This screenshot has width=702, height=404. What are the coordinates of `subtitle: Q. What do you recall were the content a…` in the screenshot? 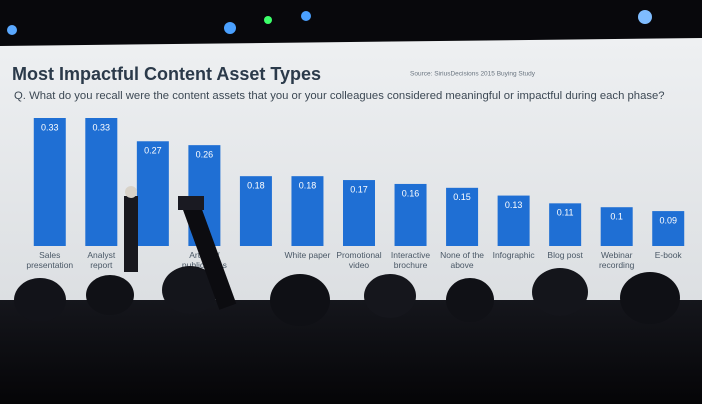 It's located at (339, 96).